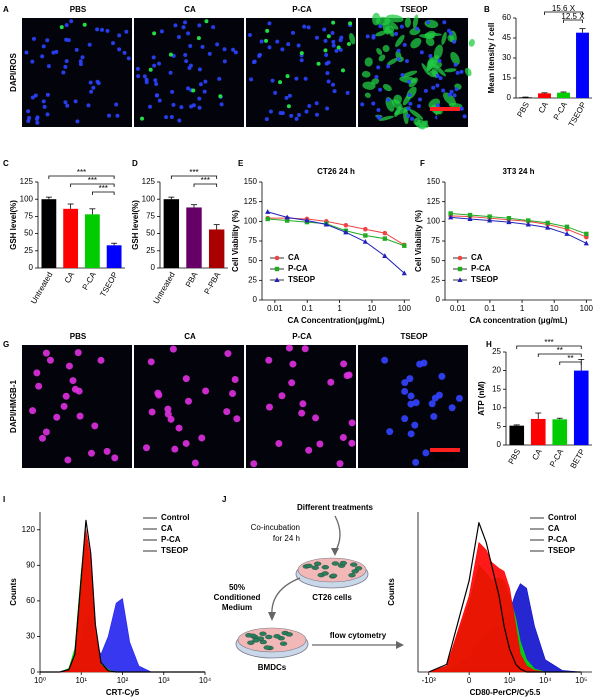  What do you see at coordinates (108, 285) in the screenshot?
I see `x-tick-label: TSEOP` at bounding box center [108, 285].